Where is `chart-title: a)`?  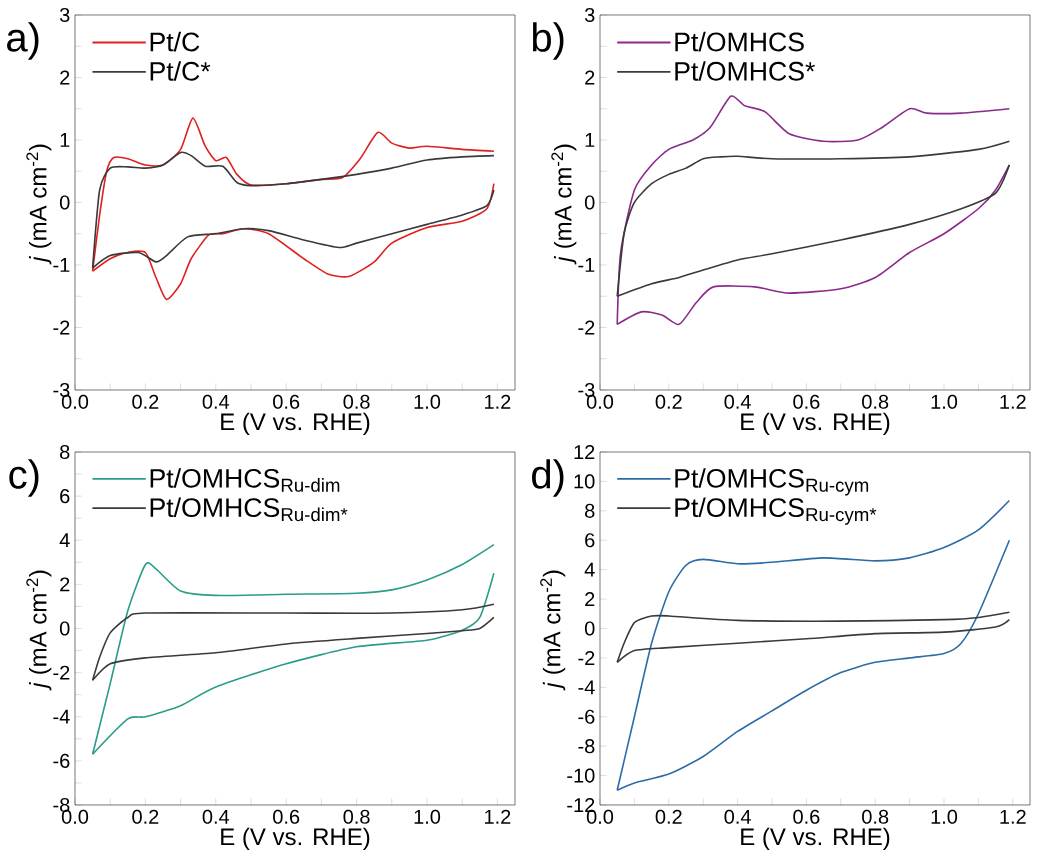 chart-title: a) is located at coordinates (23, 41).